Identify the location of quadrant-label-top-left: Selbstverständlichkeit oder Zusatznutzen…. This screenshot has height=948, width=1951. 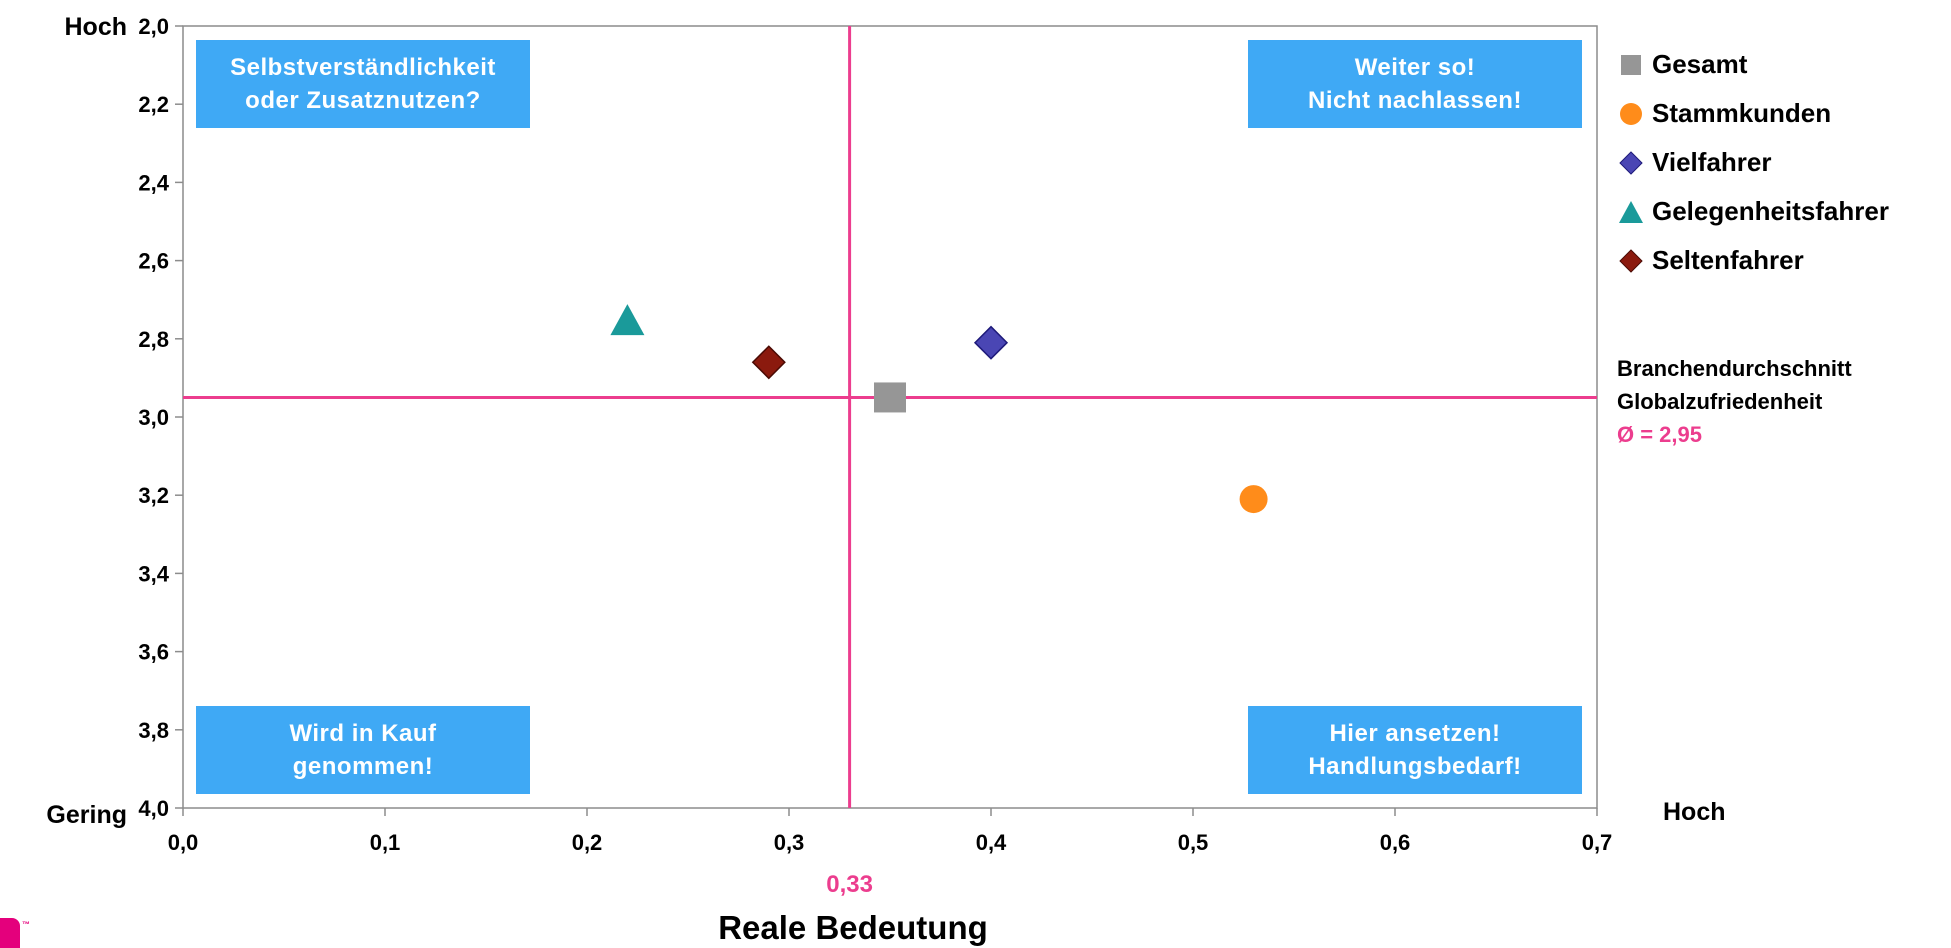
(363, 84).